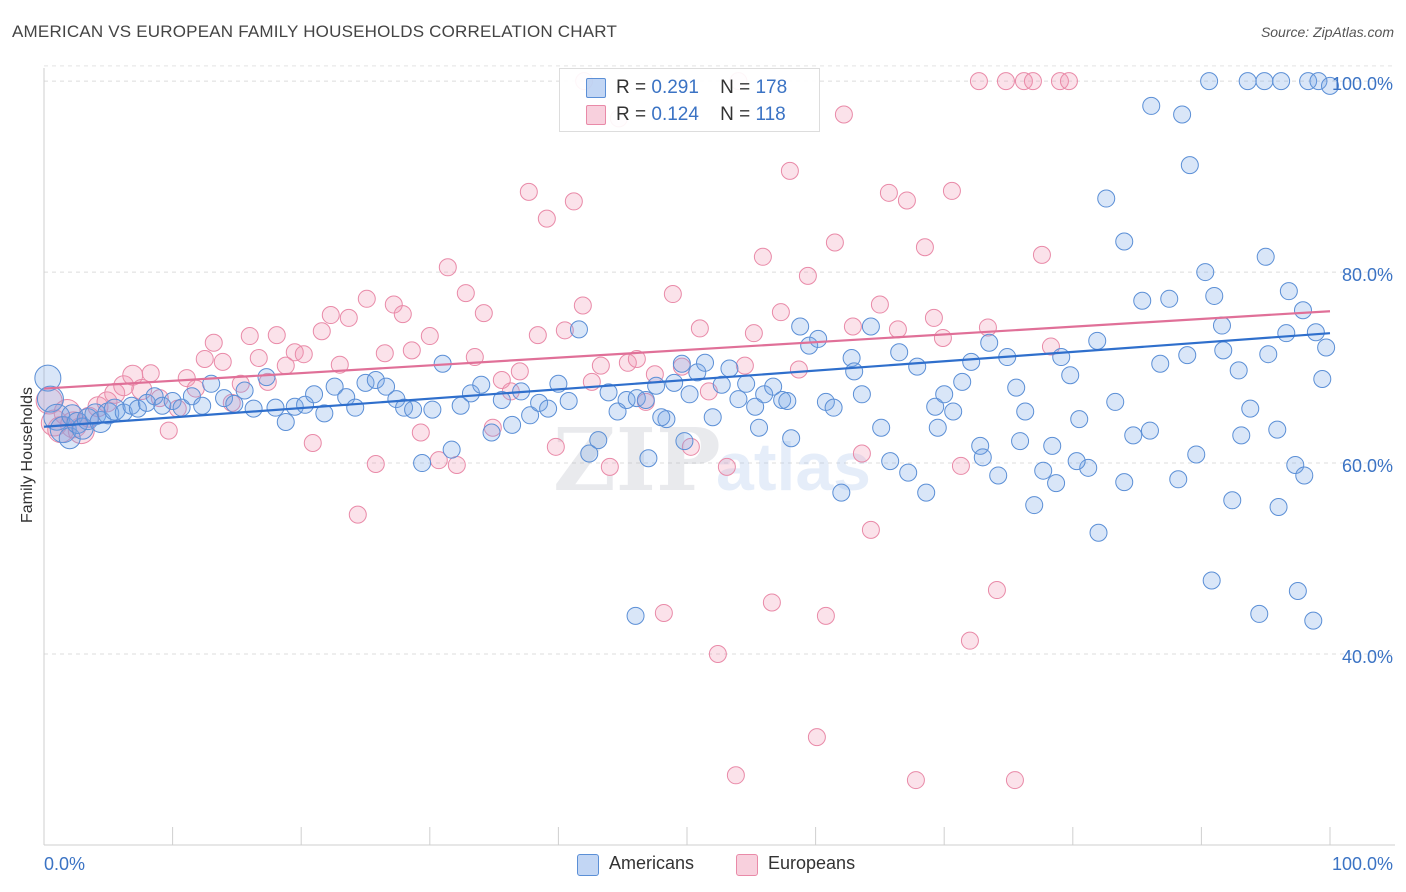 The image size is (1406, 892). What do you see at coordinates (596, 115) in the screenshot?
I see `europeans-swatch` at bounding box center [596, 115].